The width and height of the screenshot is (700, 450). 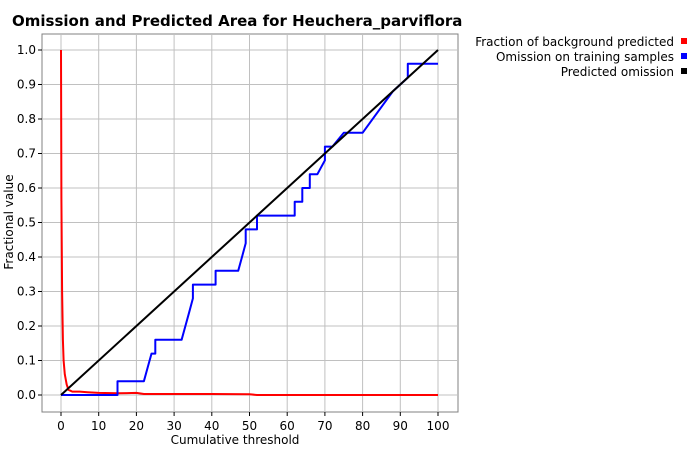 What do you see at coordinates (362, 426) in the screenshot?
I see `x-tick-label: 80` at bounding box center [362, 426].